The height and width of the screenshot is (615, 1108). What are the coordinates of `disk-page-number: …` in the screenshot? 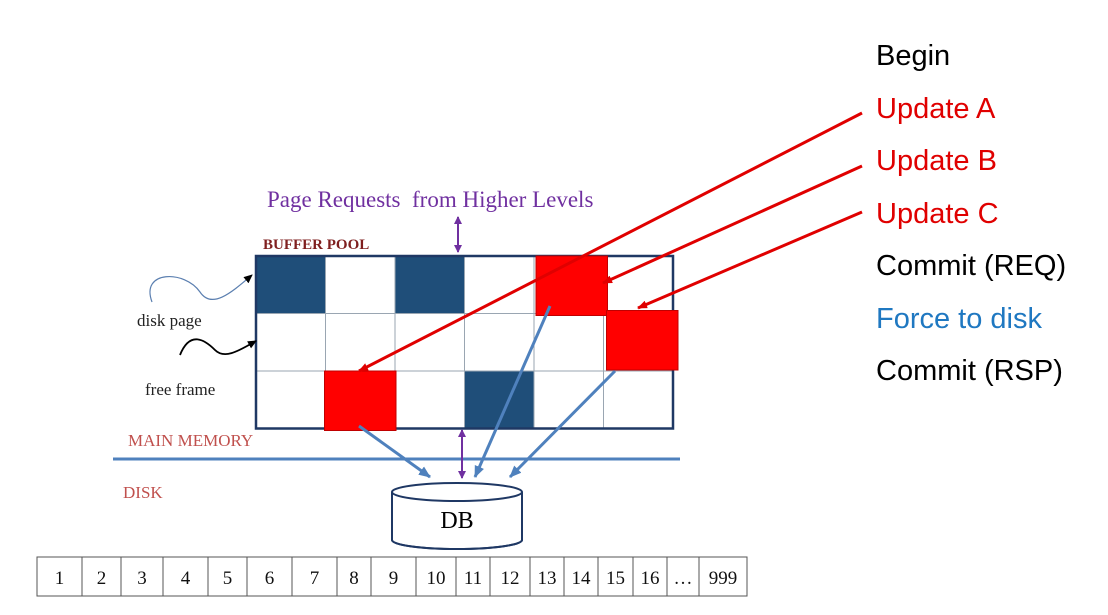 It's located at (683, 578).